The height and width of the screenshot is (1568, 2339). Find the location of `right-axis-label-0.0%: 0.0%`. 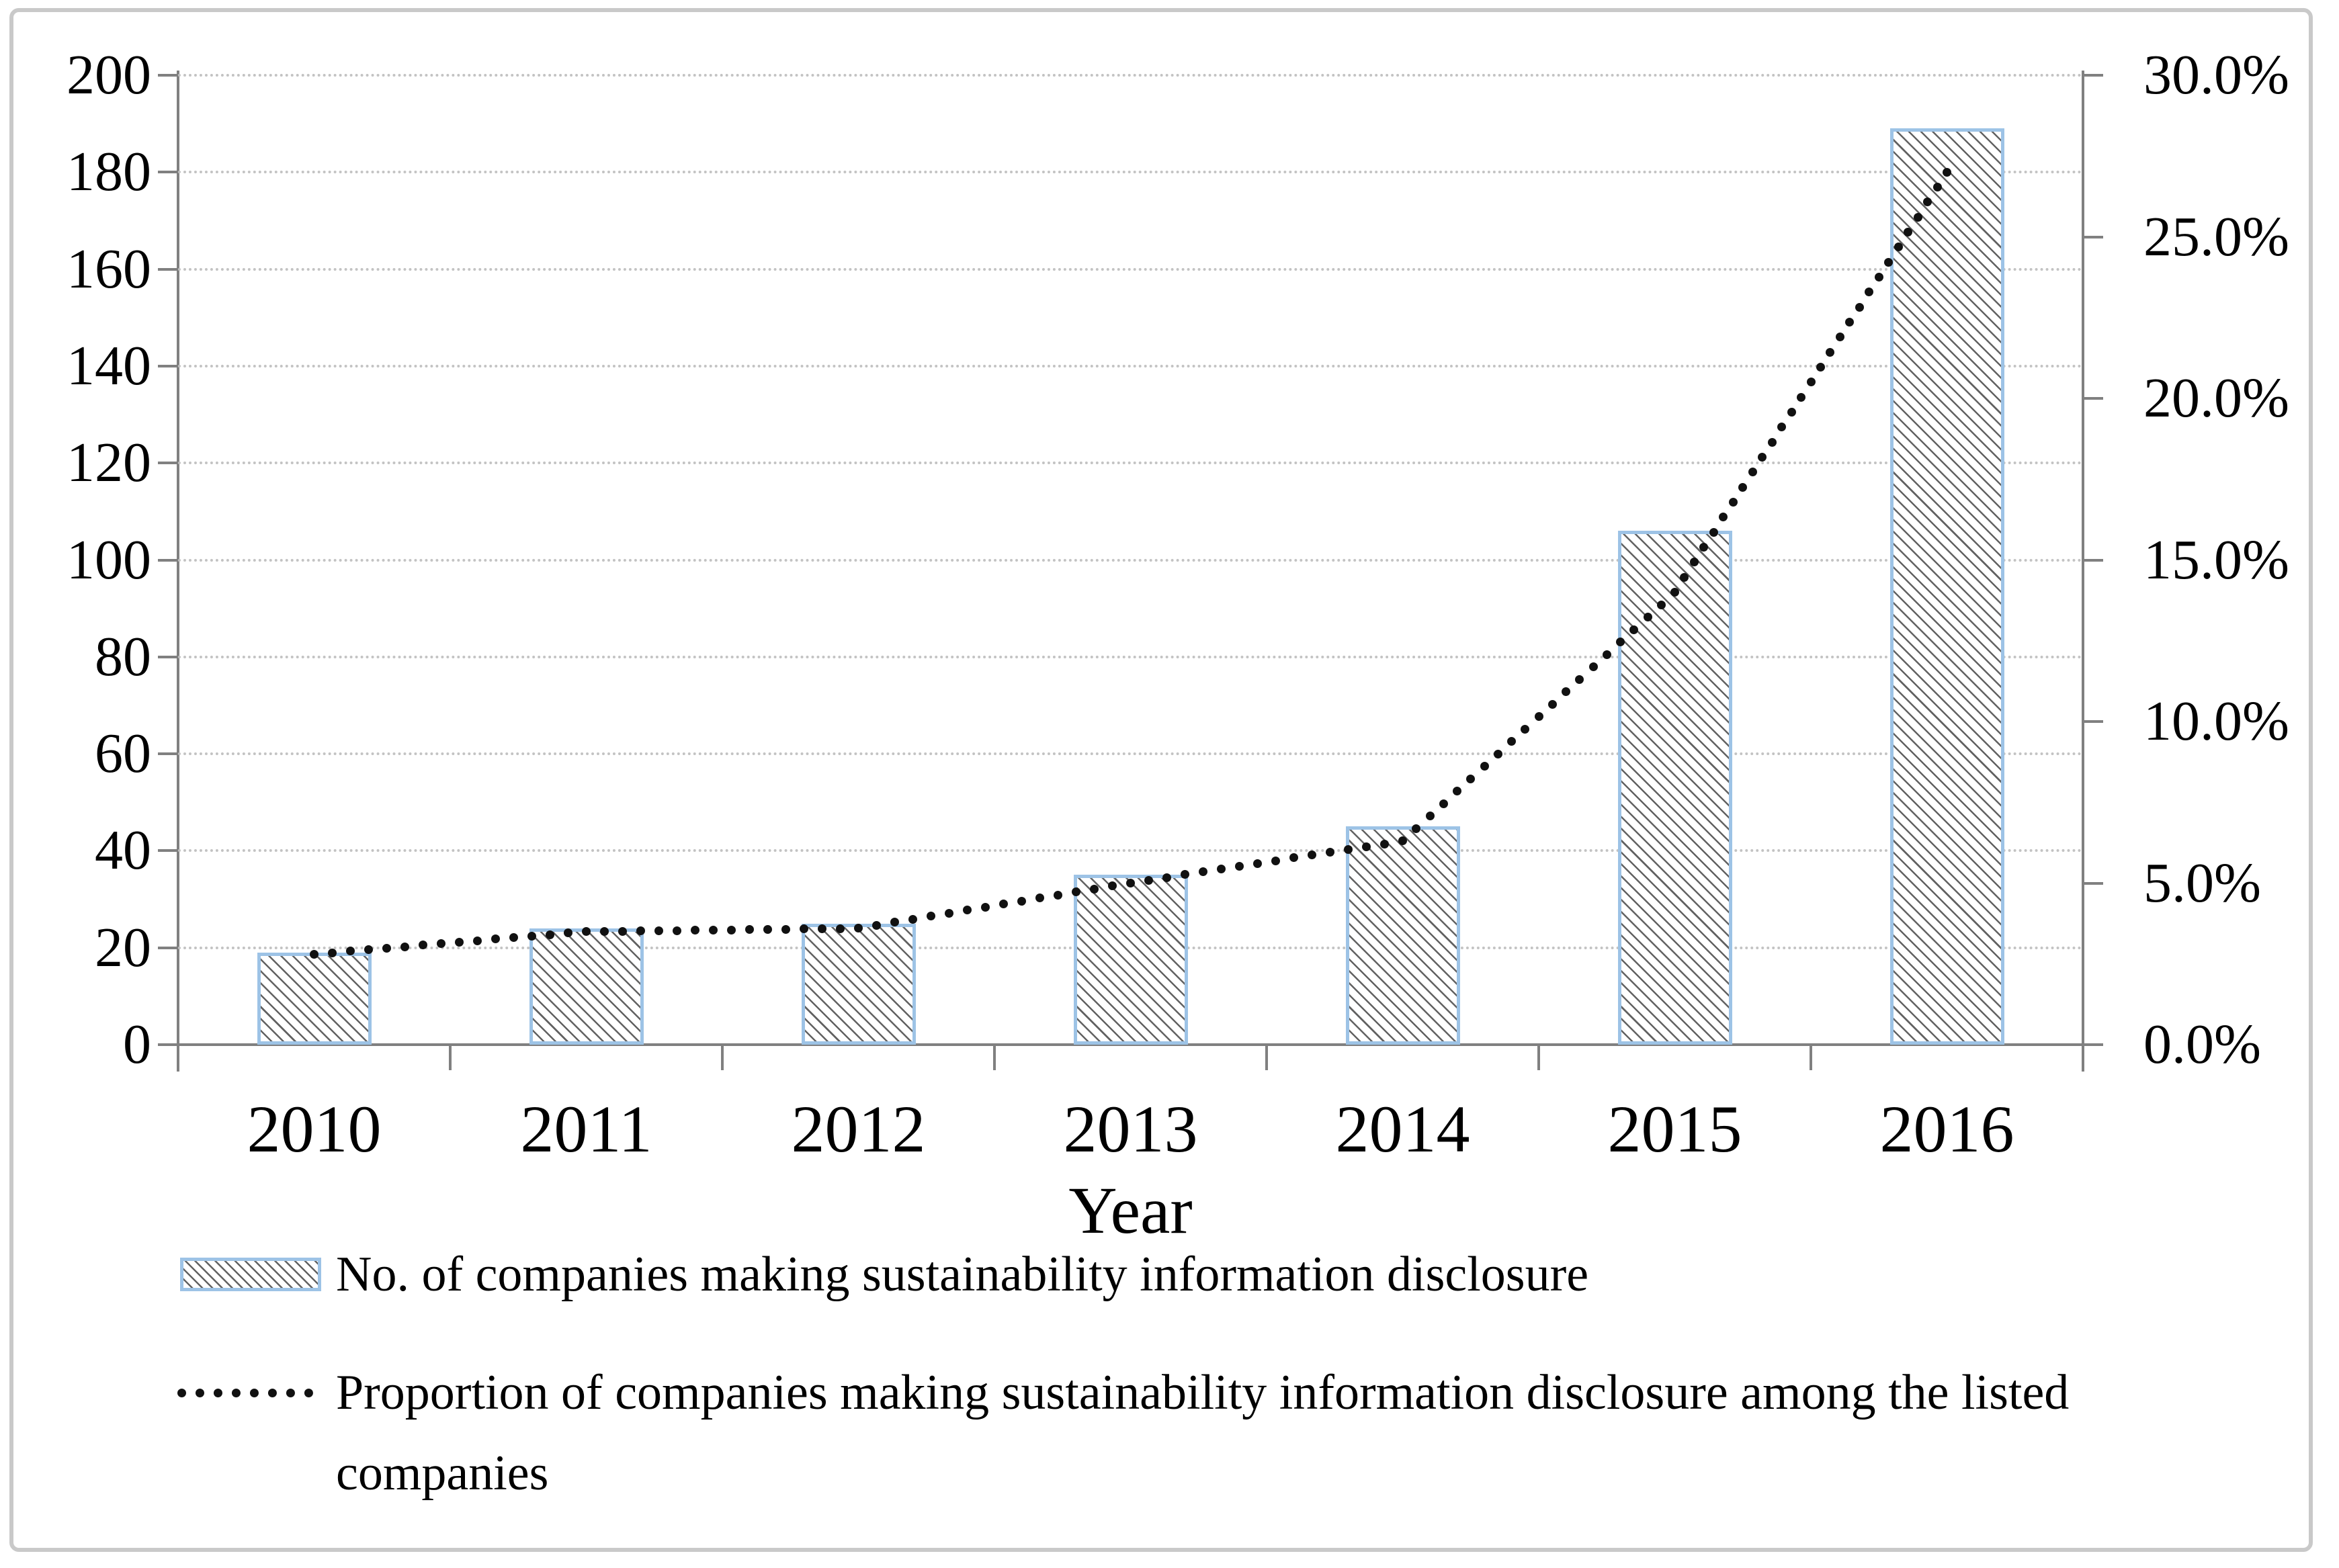

right-axis-label-0.0%: 0.0% is located at coordinates (2202, 1044).